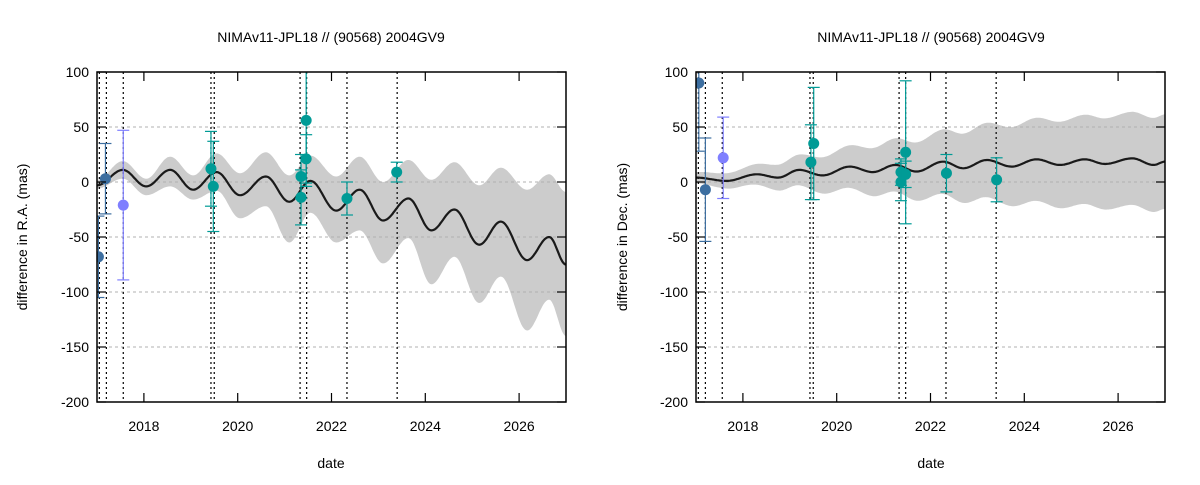 Image resolution: width=1200 pixels, height=485 pixels. What do you see at coordinates (22, 237) in the screenshot?
I see `y-axis-label: difference in R.A. (mas)` at bounding box center [22, 237].